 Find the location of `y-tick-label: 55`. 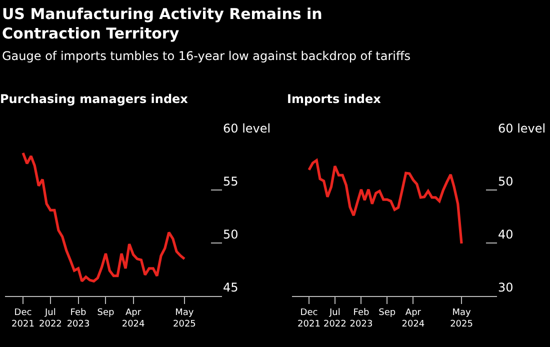

y-tick-label: 55 is located at coordinates (230, 181).